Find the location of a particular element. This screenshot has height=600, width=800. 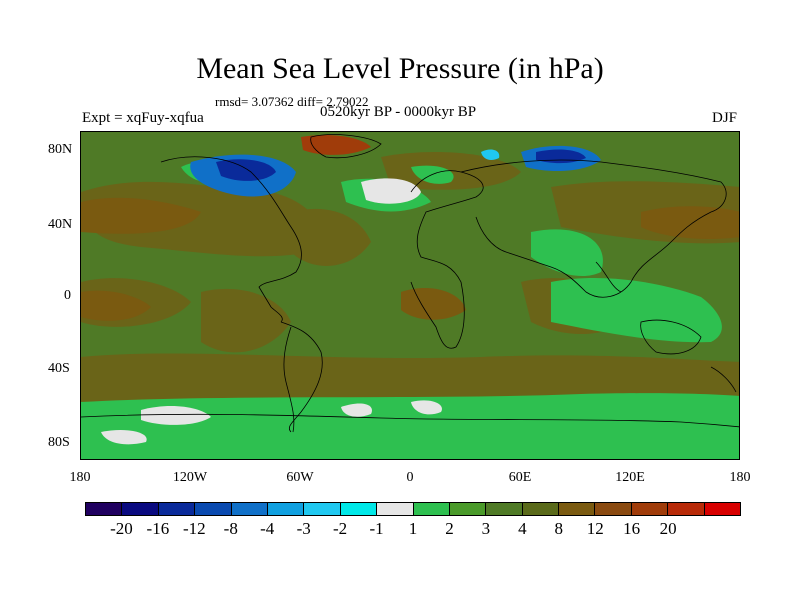

x-label-180e: 180 is located at coordinates (740, 477).